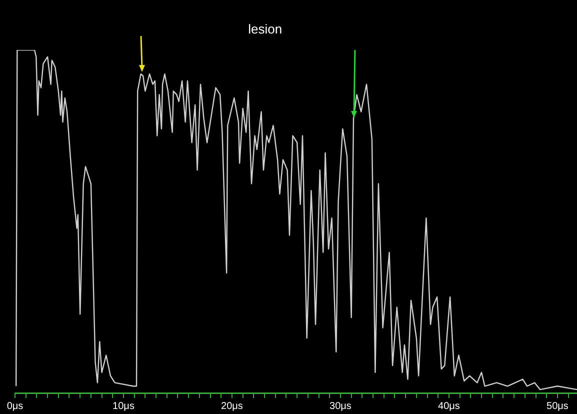 The image size is (577, 414). I want to click on x-tick-label: 50μs, so click(557, 406).